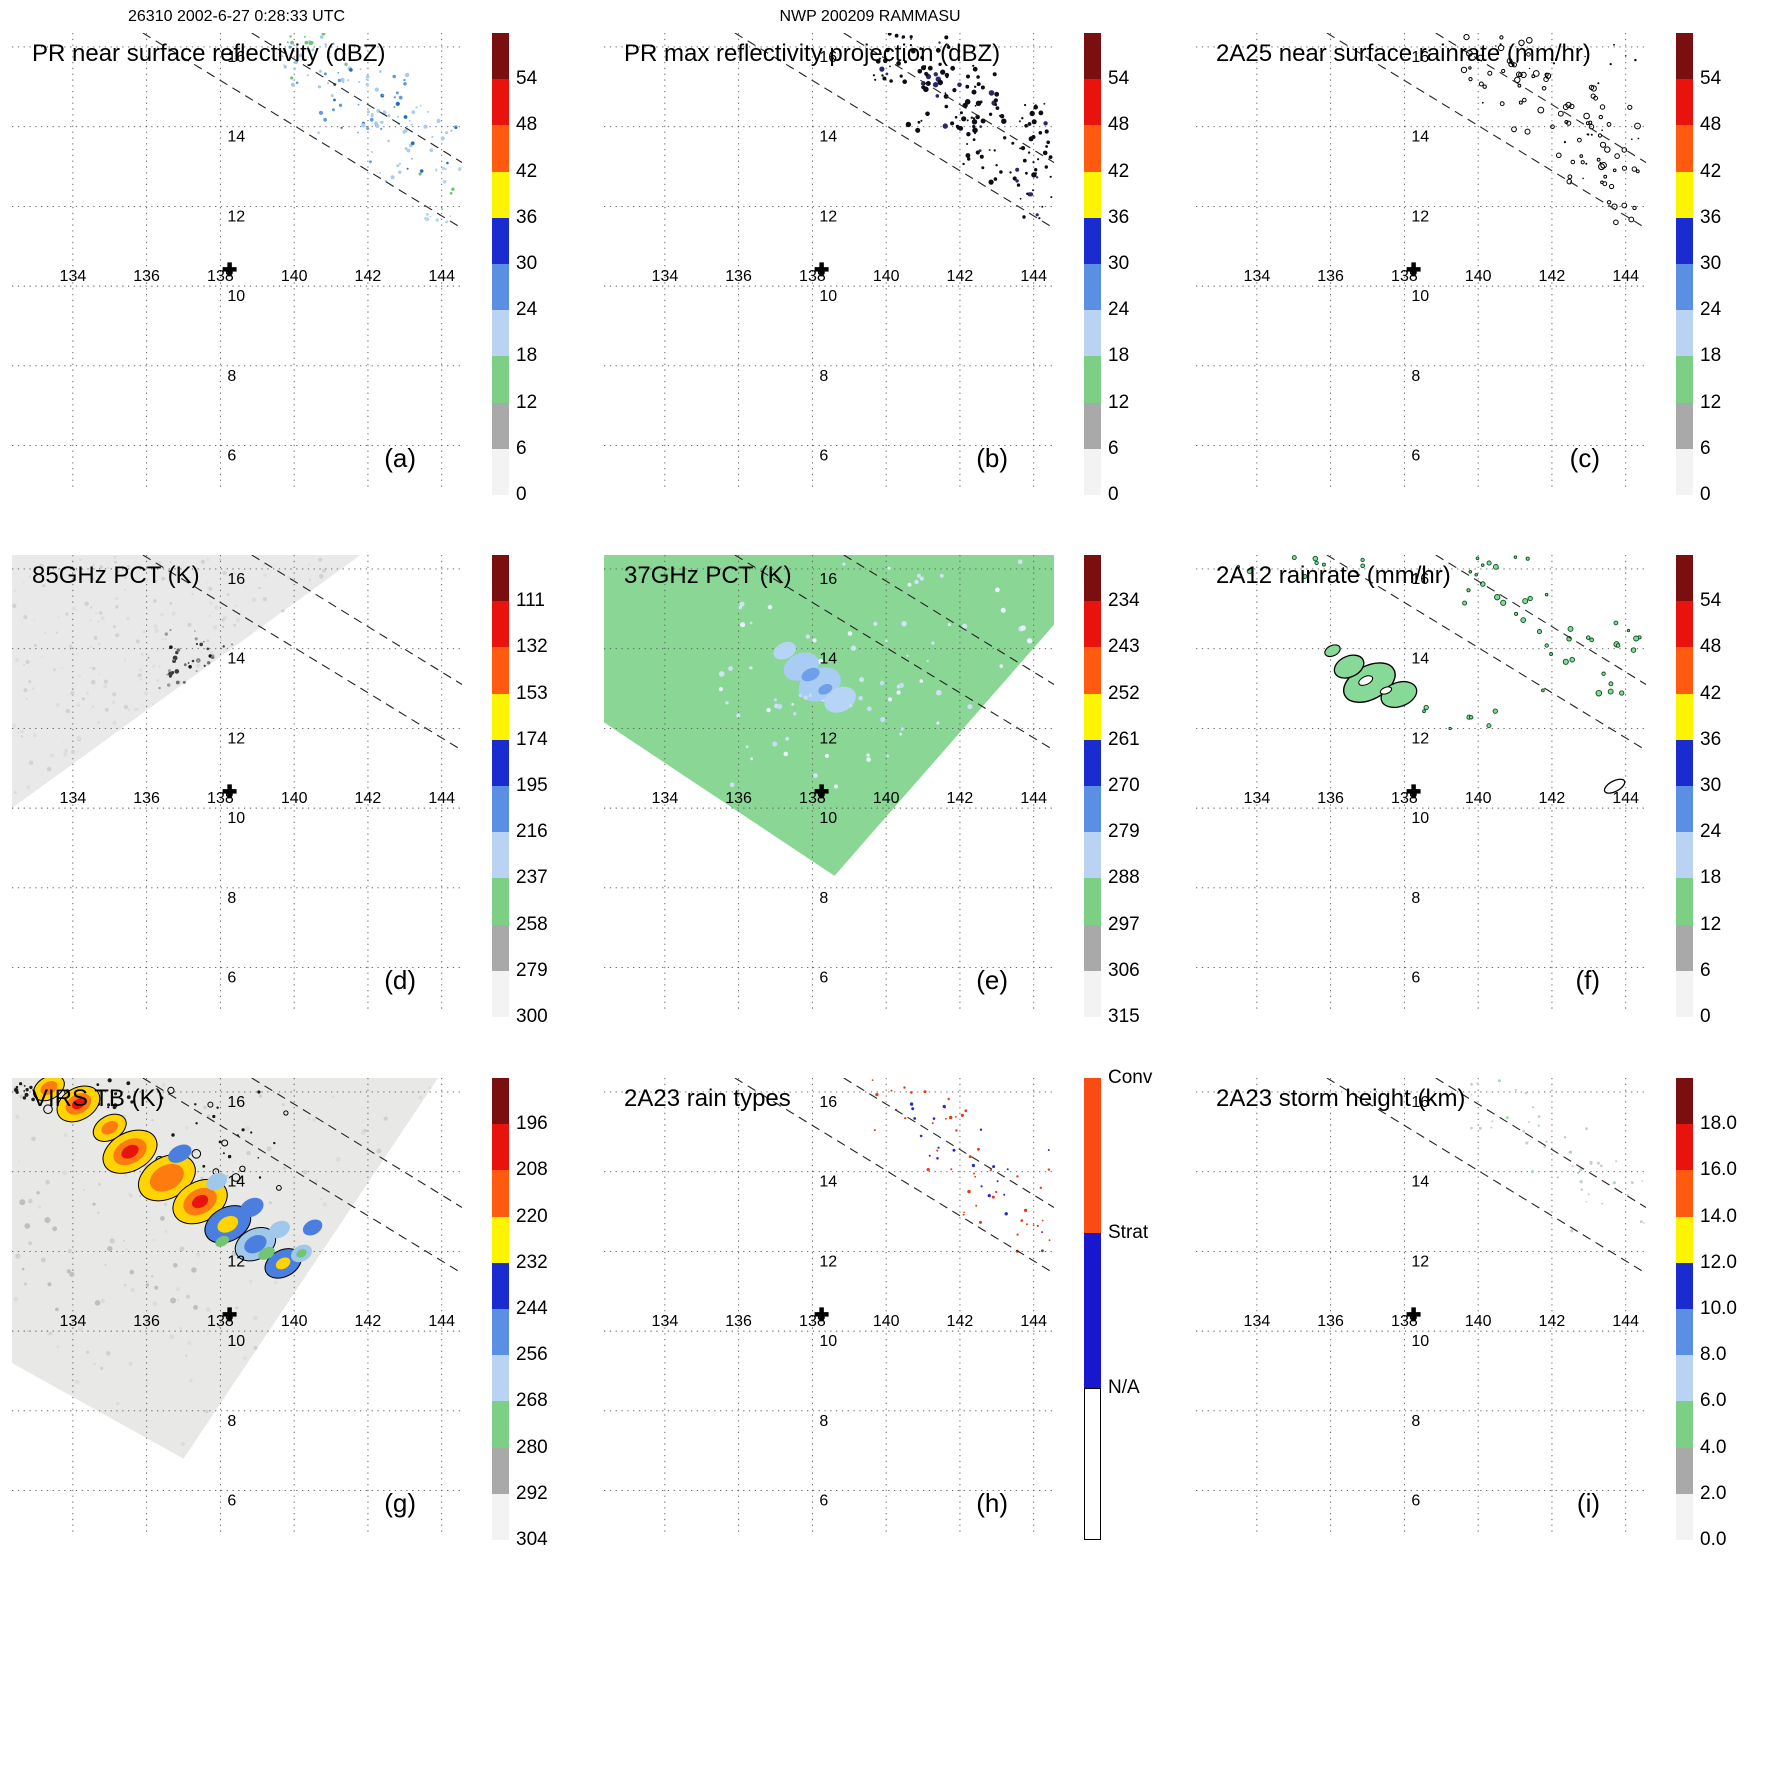 This screenshot has width=1771, height=1771. I want to click on lon-tick-label: 134, so click(1257, 798).